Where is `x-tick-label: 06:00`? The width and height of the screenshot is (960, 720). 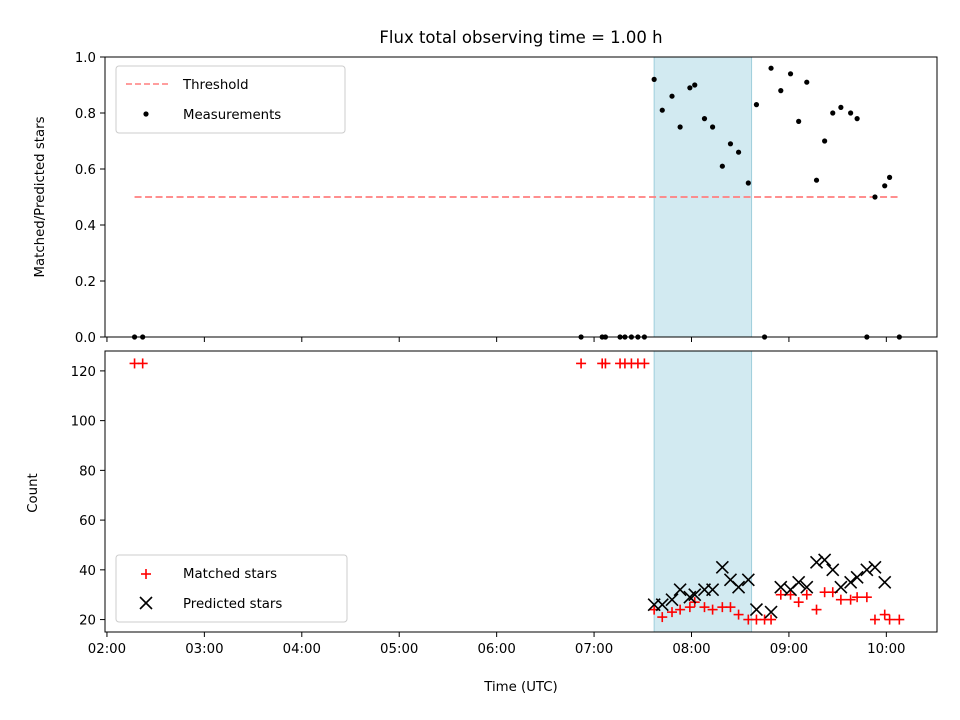
x-tick-label: 06:00 is located at coordinates (496, 649).